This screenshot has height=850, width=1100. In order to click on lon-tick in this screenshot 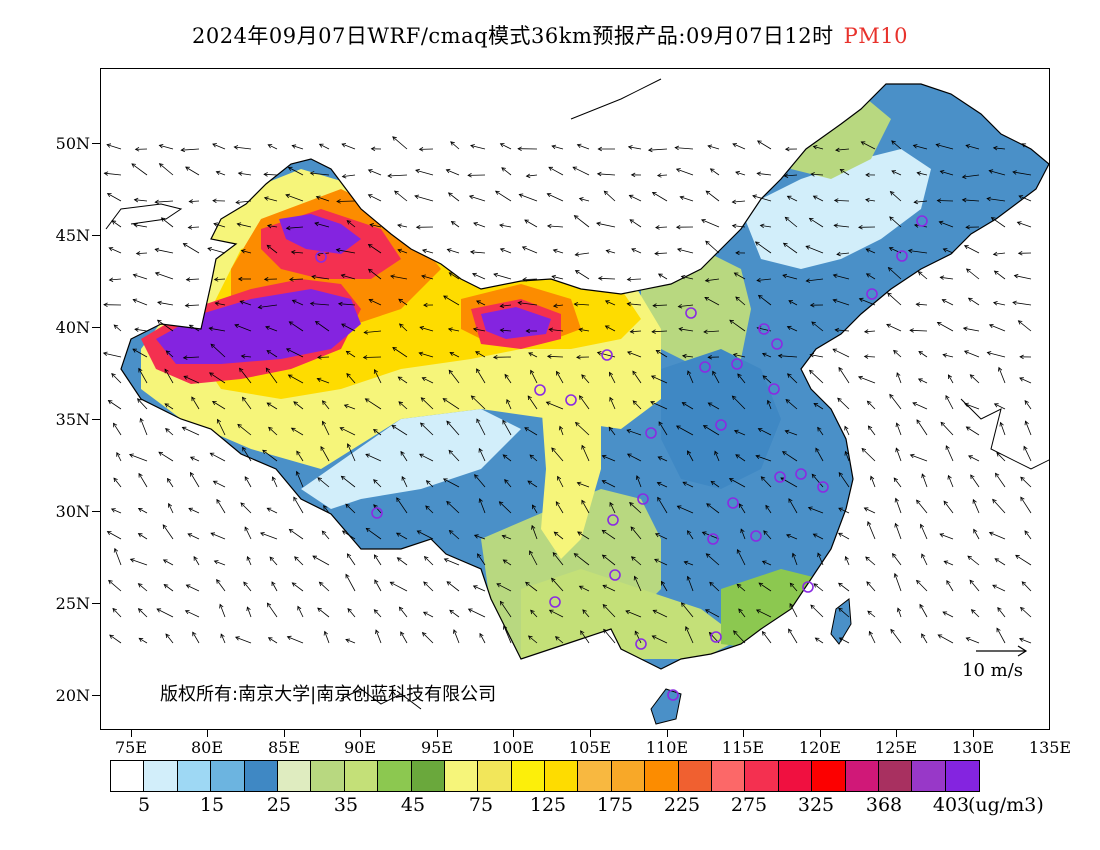, I will do `click(131, 733)`.